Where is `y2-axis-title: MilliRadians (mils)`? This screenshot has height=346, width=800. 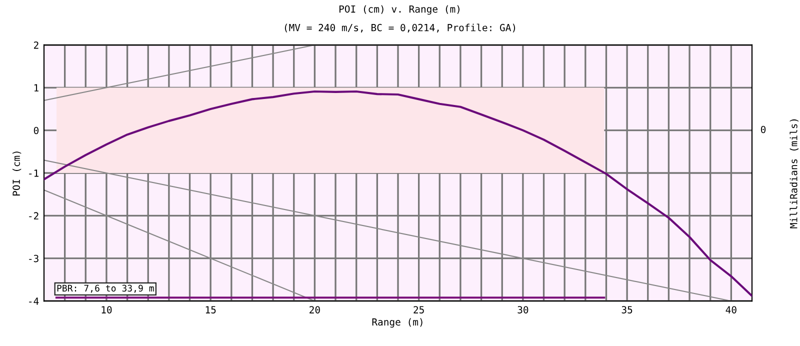
y2-axis-title: MilliRadians (mils) is located at coordinates (794, 173).